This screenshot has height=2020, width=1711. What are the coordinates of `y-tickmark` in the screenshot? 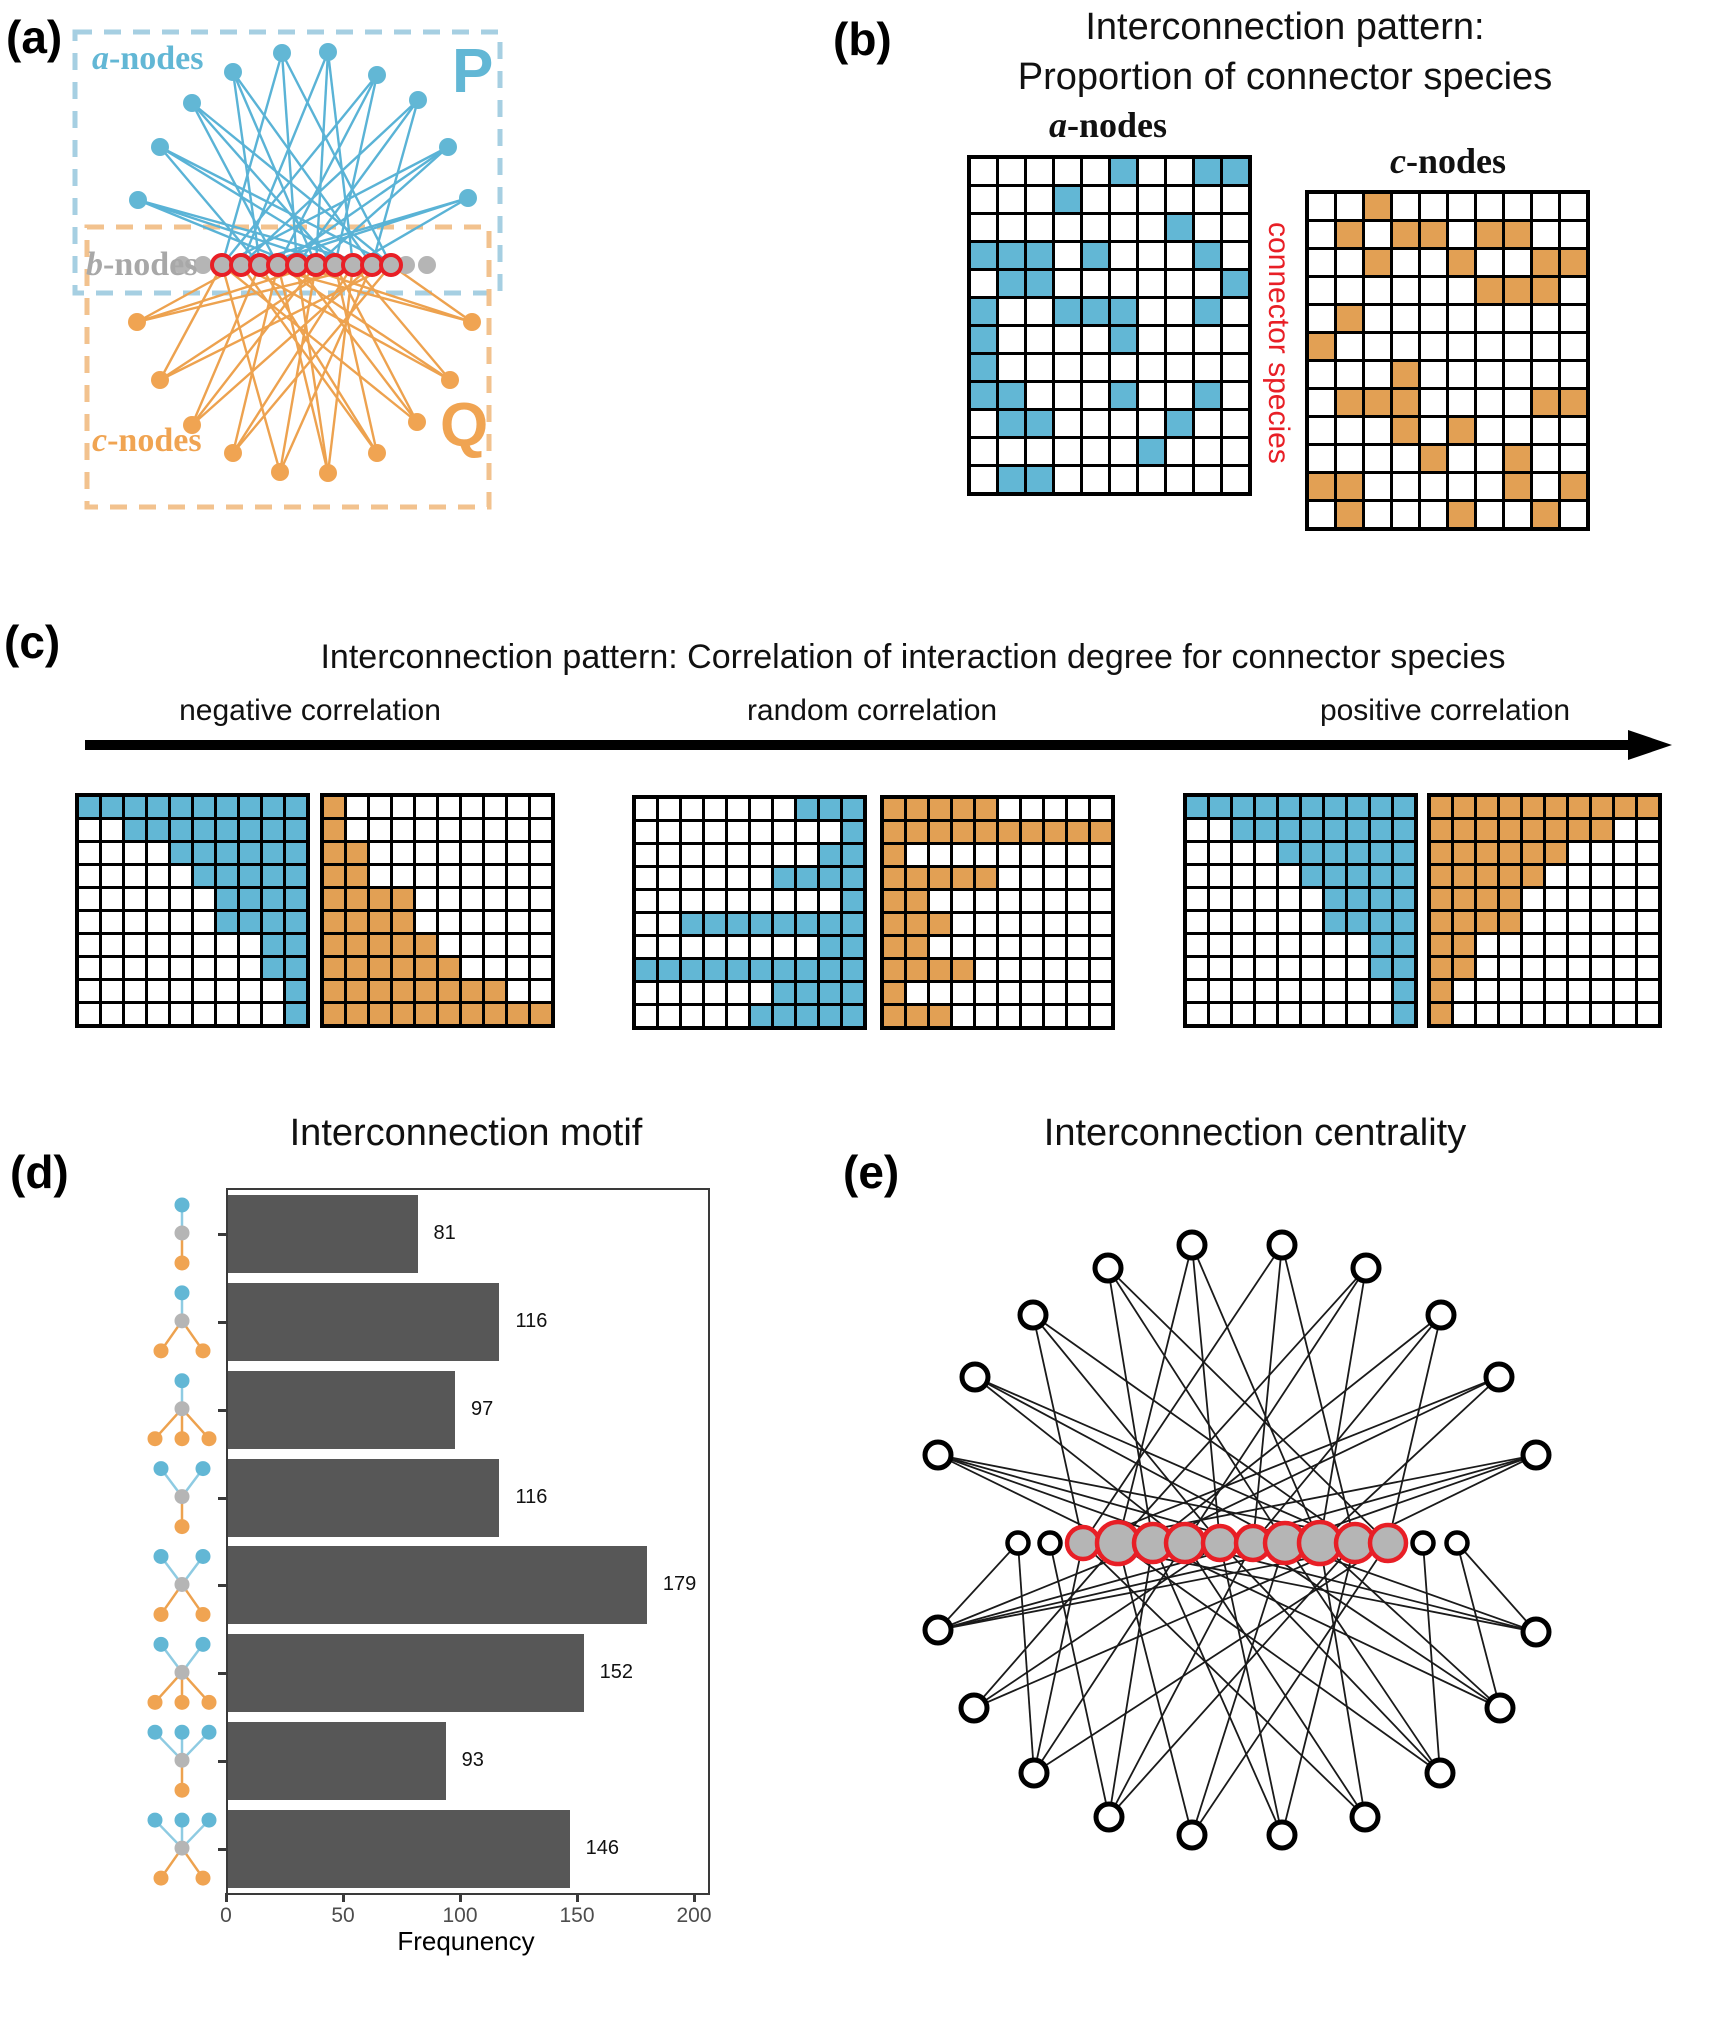 It's located at (222, 1410).